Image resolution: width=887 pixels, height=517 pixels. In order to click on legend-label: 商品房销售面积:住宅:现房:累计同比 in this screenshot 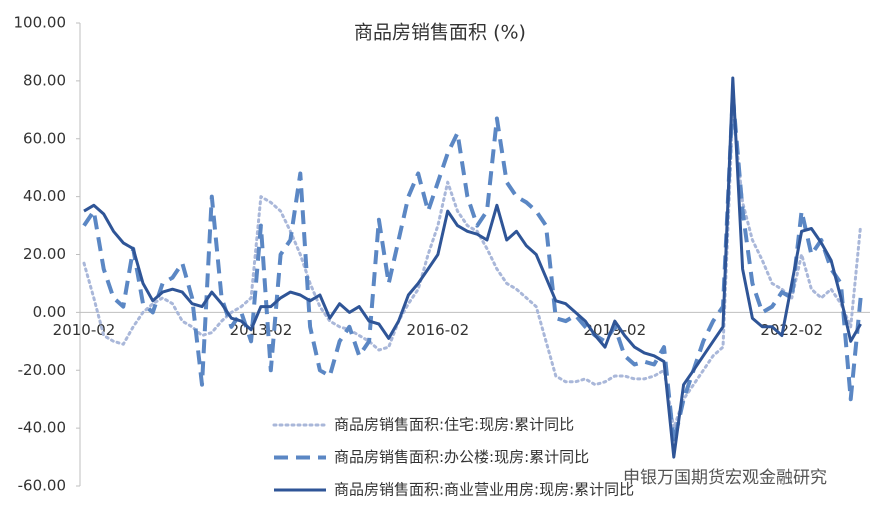, I will do `click(454, 425)`.